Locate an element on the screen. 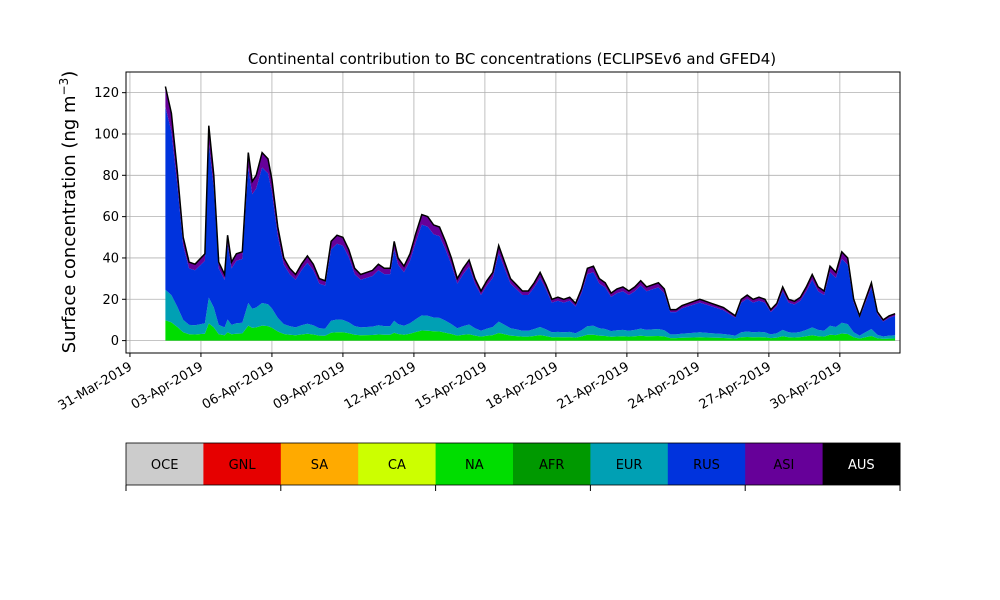 This screenshot has height=600, width=1000. x-tick-label: 31-Mar-2019 is located at coordinates (95, 386).